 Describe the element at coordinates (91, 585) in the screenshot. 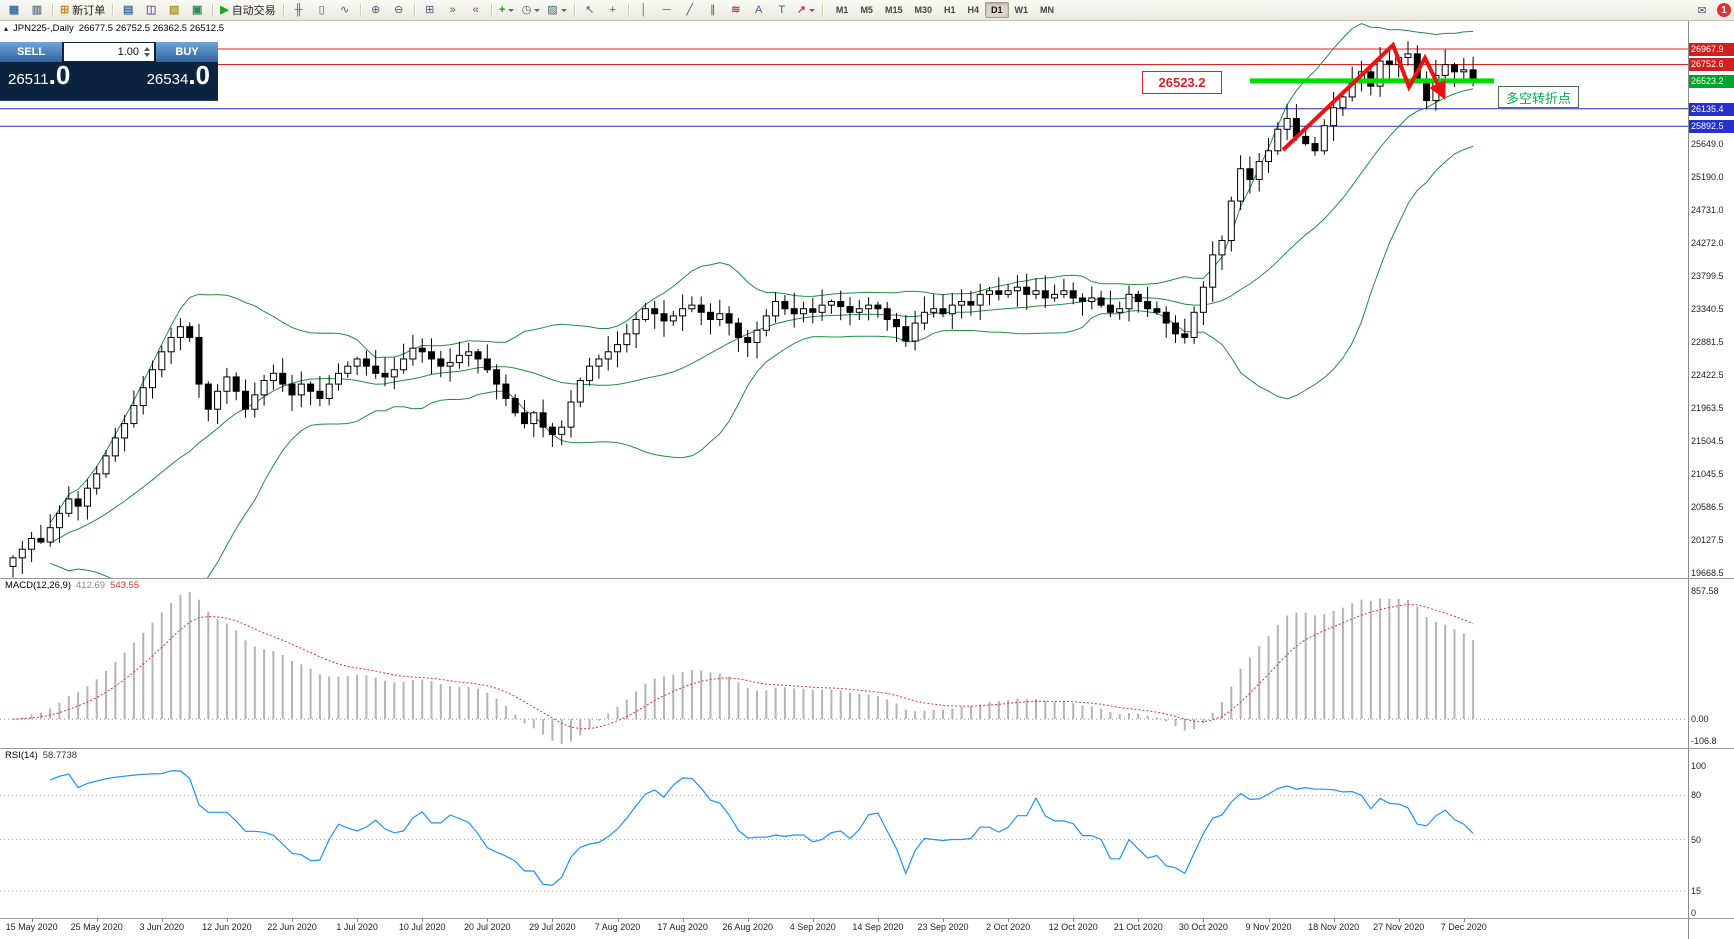

I see `macd-value-main: 412.69` at that location.